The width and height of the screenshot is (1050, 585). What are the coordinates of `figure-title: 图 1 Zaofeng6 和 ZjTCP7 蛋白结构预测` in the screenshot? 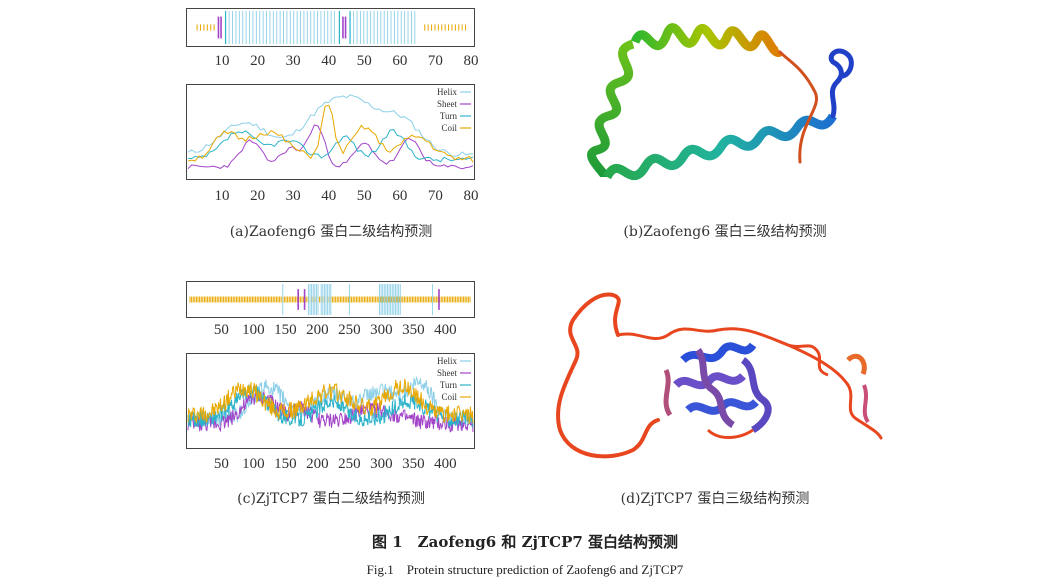 It's located at (525, 542).